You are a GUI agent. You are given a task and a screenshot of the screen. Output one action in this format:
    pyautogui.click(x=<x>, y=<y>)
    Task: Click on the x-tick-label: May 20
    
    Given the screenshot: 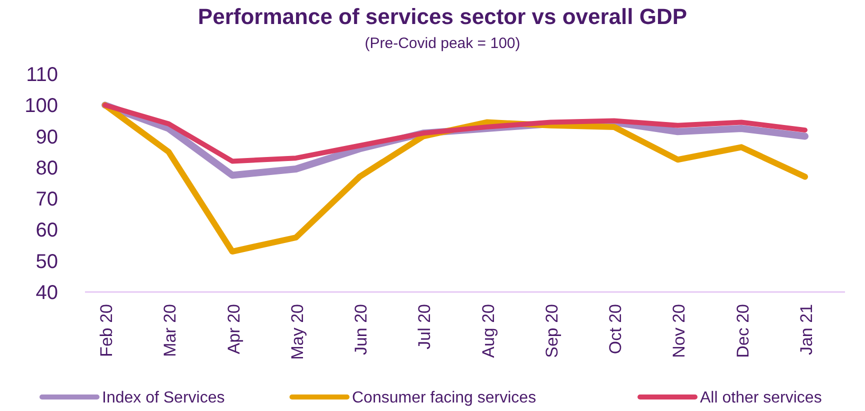 What is the action you would take?
    pyautogui.click(x=297, y=332)
    